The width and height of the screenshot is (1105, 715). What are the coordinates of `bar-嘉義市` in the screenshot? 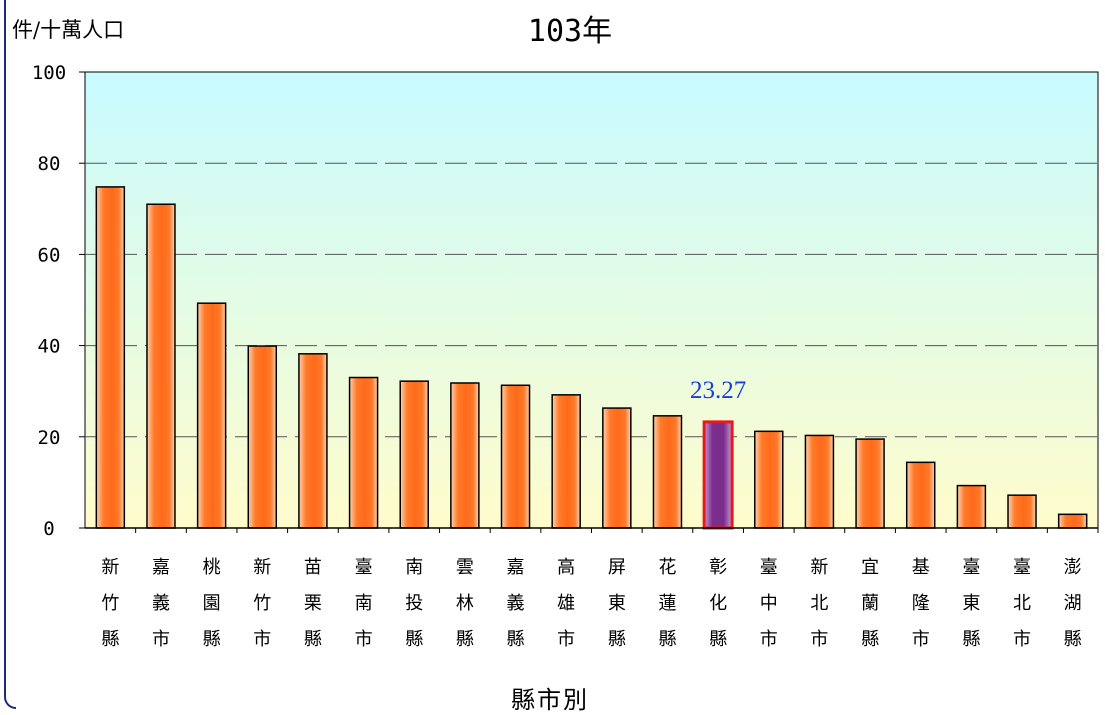 It's located at (161, 366).